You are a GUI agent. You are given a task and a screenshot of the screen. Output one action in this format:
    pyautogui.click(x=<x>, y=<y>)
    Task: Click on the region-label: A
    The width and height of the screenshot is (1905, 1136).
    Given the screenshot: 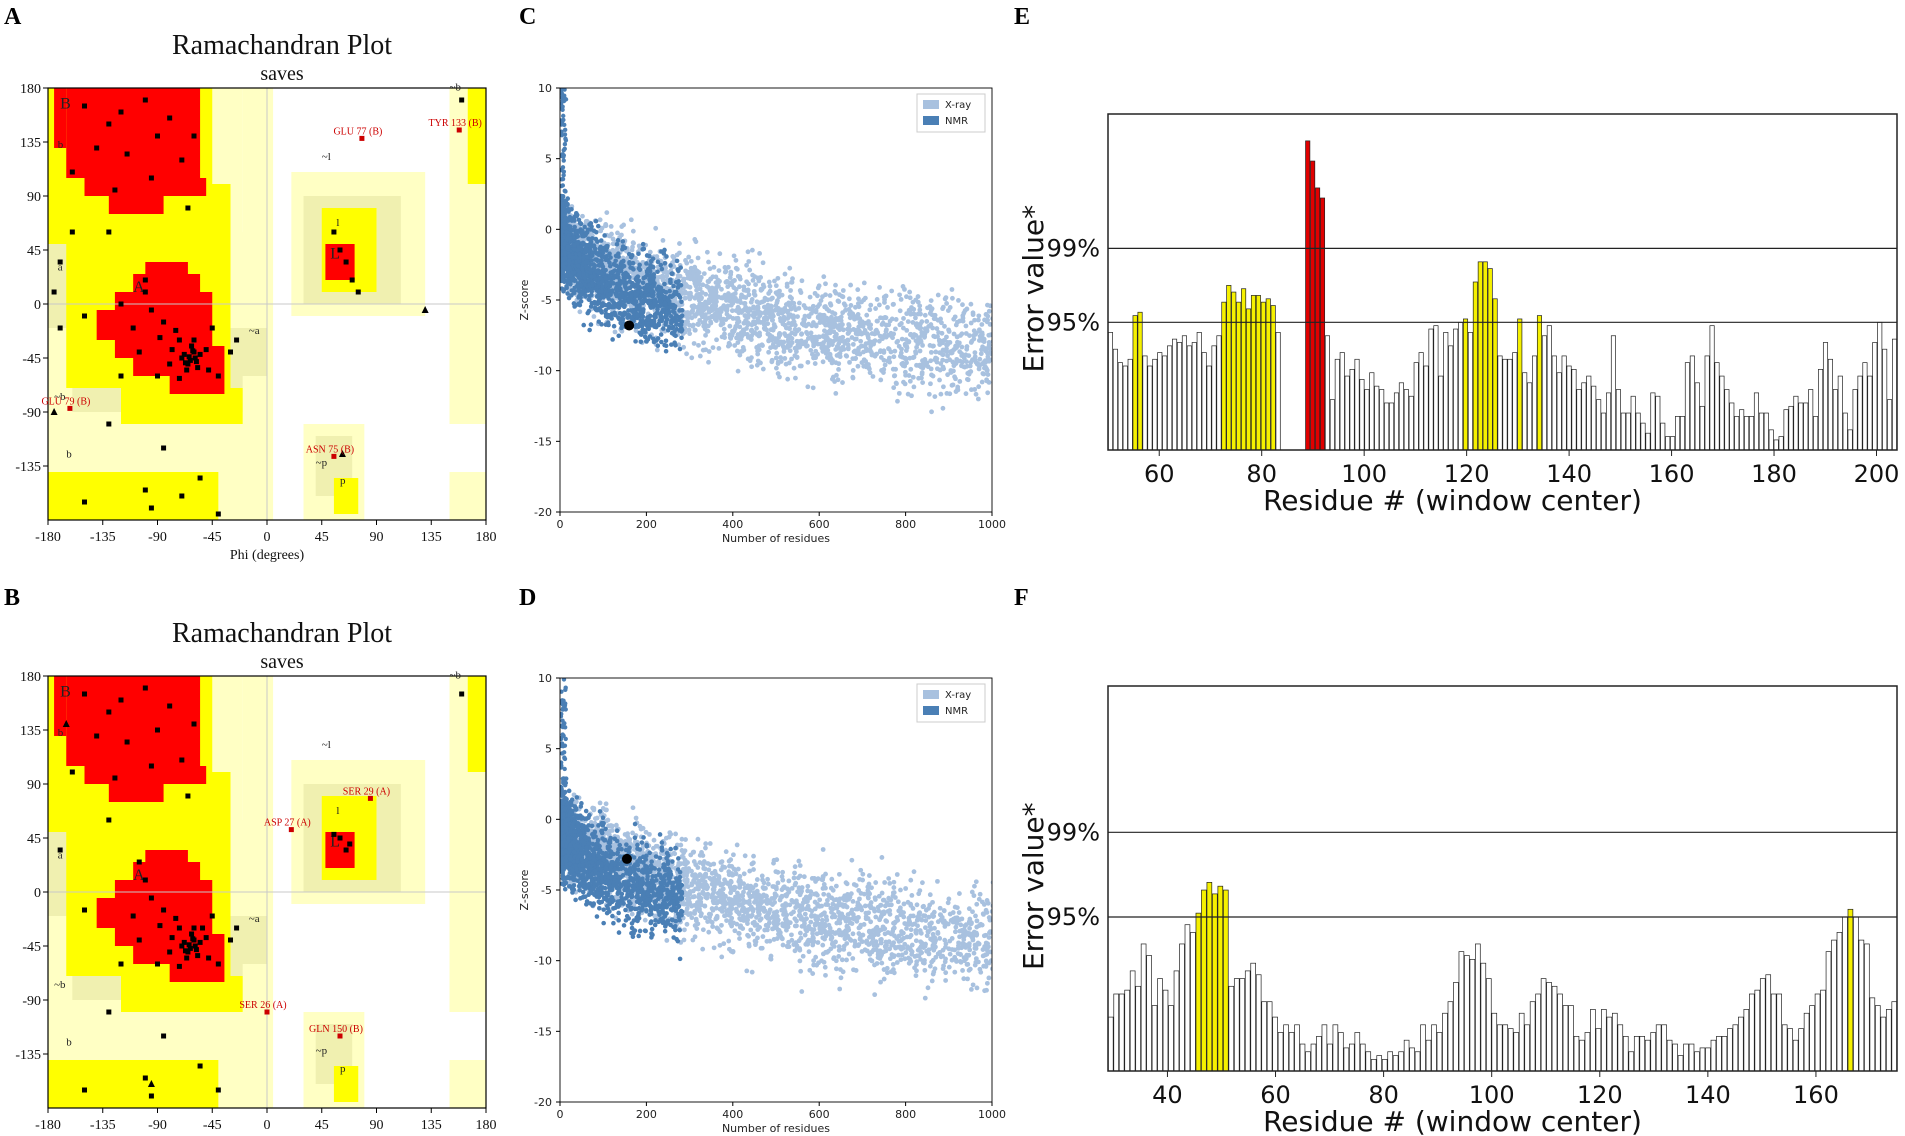 What is the action you would take?
    pyautogui.click(x=139, y=875)
    